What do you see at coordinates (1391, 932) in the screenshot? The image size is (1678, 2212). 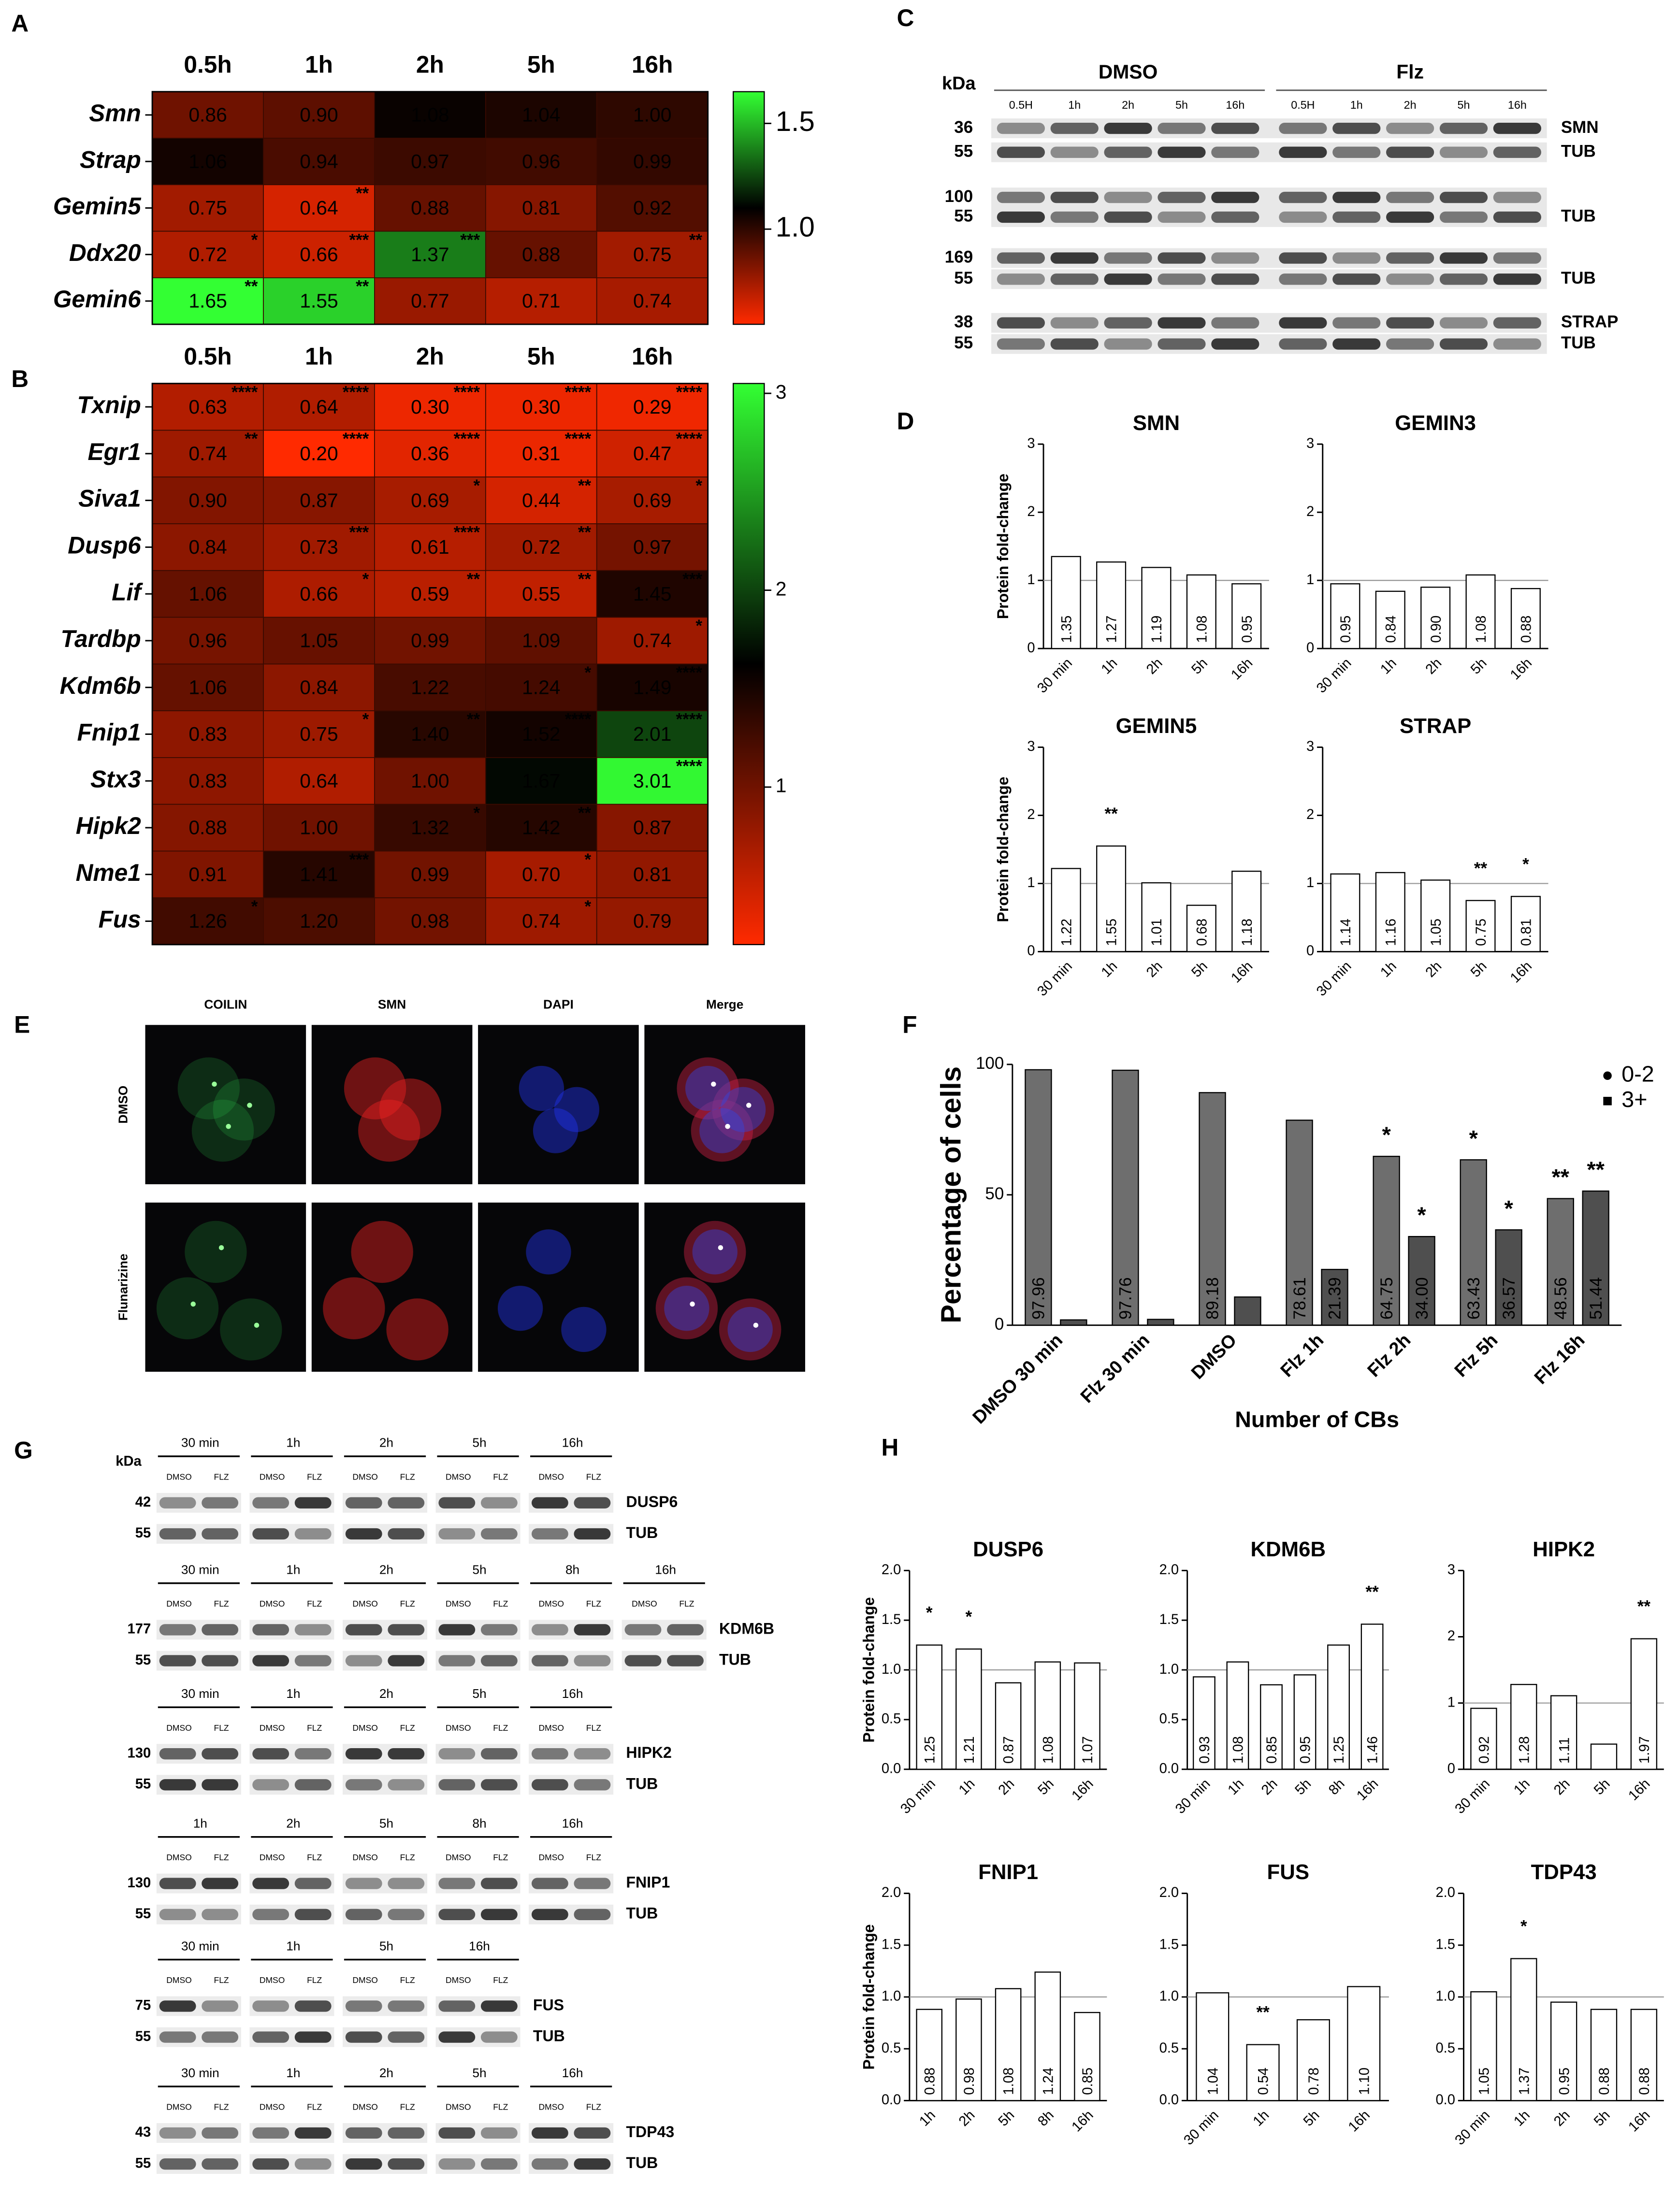 I see `value-label: 1.16` at bounding box center [1391, 932].